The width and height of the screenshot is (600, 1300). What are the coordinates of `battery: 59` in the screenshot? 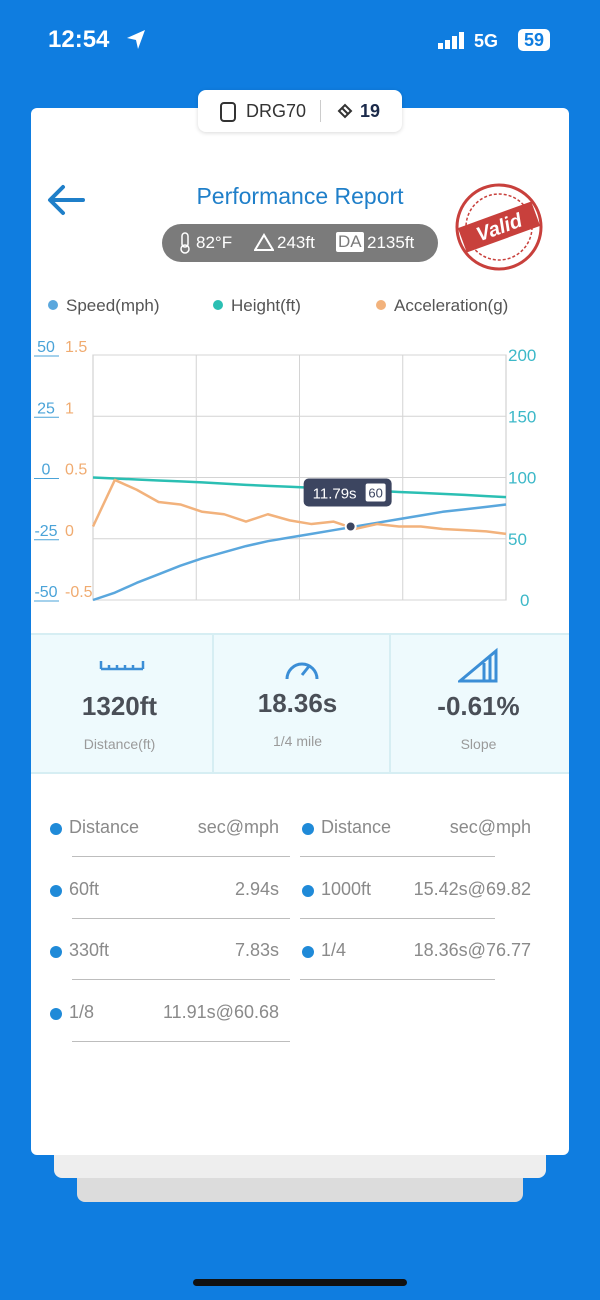 It's located at (534, 40).